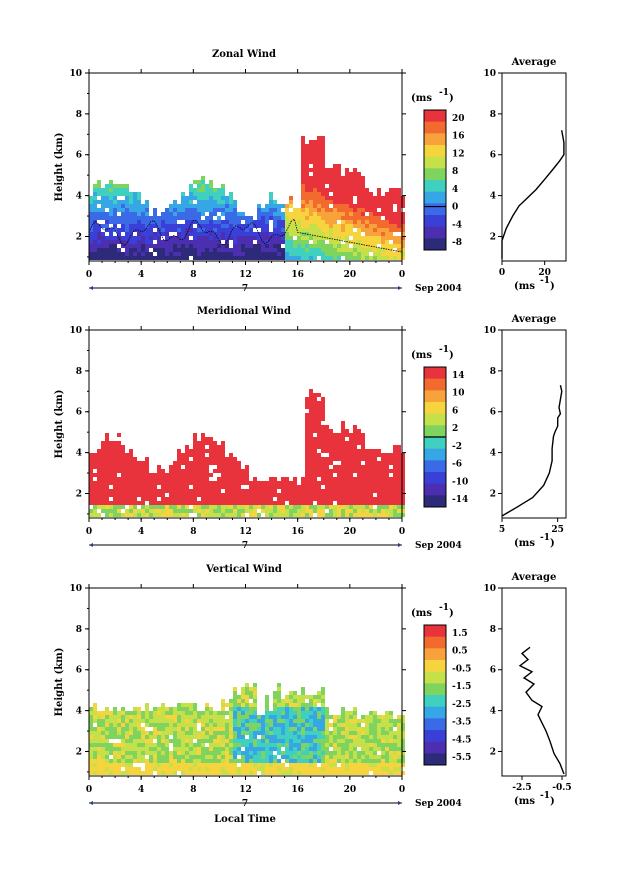 This screenshot has width=617, height=873. Describe the element at coordinates (435, 443) in the screenshot. I see `colorbar-segment` at that location.